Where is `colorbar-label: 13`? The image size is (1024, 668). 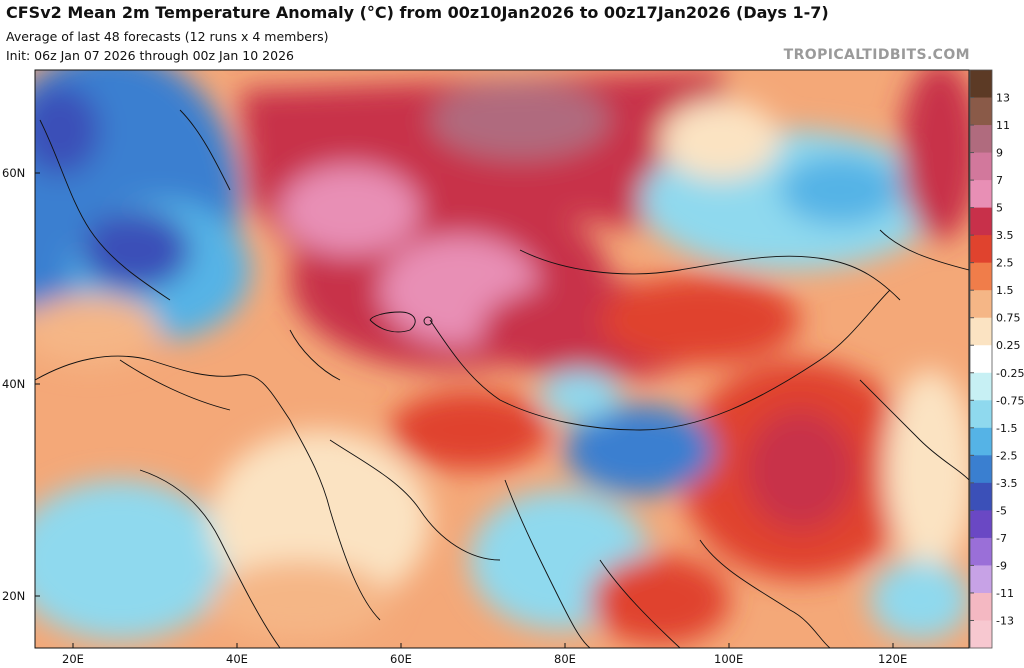
colorbar-label: 13 is located at coordinates (1003, 98).